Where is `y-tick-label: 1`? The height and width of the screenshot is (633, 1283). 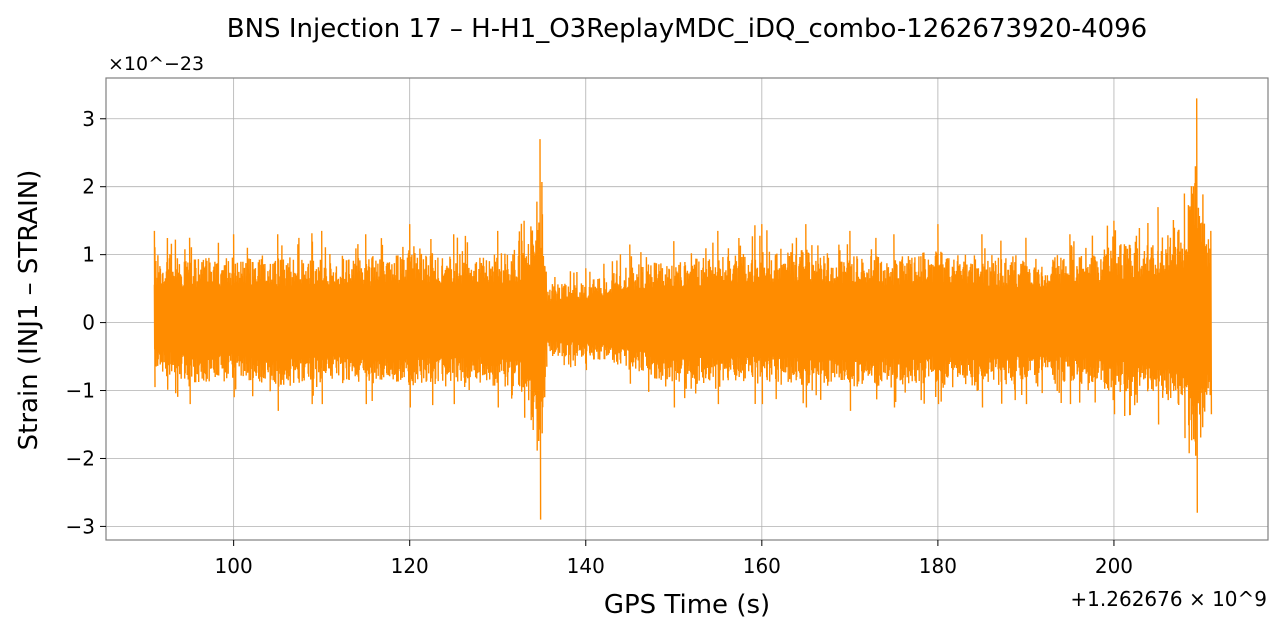 y-tick-label: 1 is located at coordinates (88, 255).